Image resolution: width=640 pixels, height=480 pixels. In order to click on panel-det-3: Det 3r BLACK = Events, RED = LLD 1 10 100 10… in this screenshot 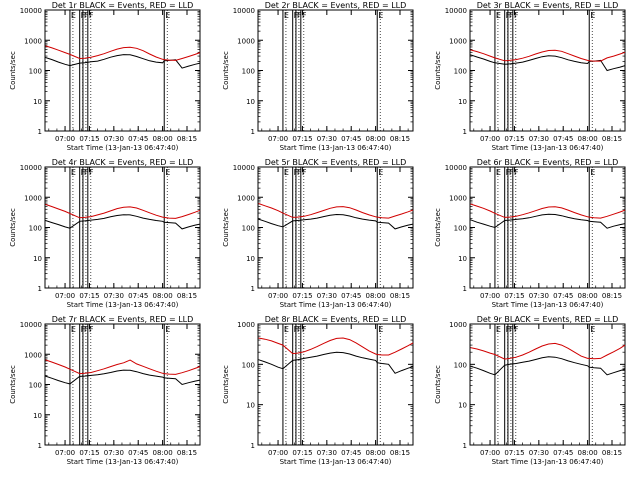, I will do `click(530, 76)`.